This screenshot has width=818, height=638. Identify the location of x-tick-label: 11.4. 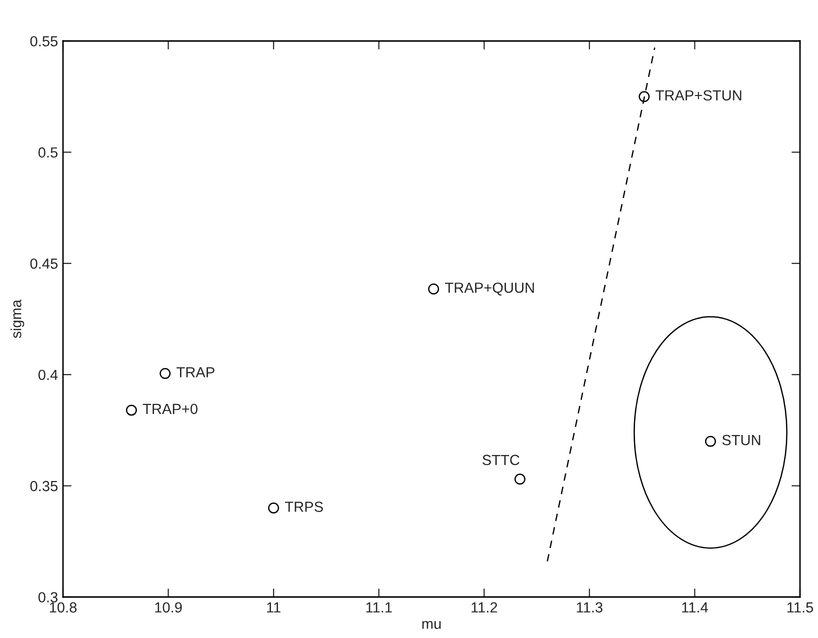
(695, 607).